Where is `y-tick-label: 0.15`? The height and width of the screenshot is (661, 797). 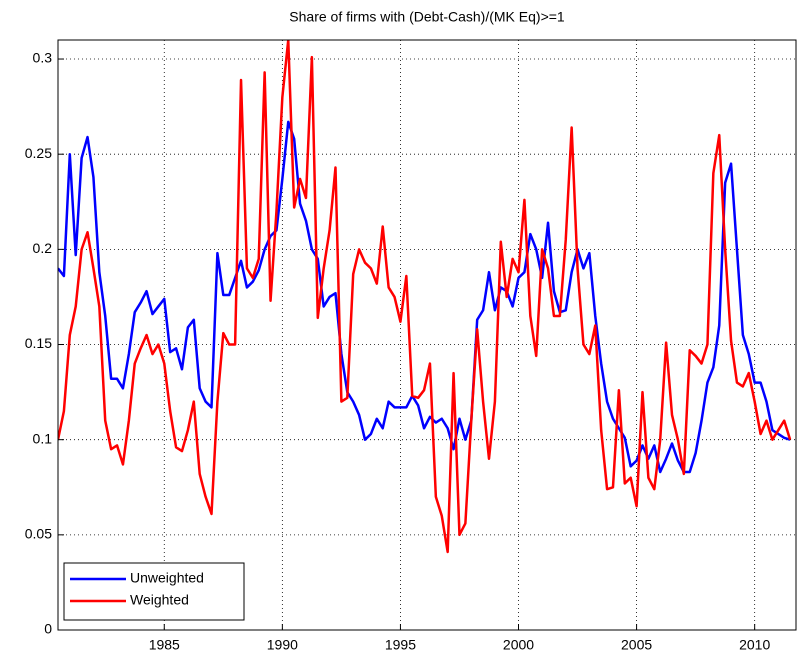
y-tick-label: 0.15 is located at coordinates (38, 343).